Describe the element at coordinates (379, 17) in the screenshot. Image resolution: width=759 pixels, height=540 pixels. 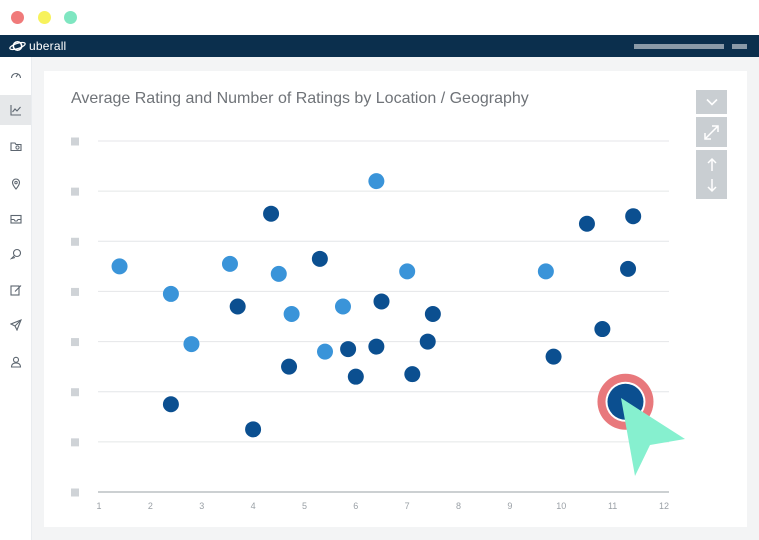
I see `window-titlebar` at that location.